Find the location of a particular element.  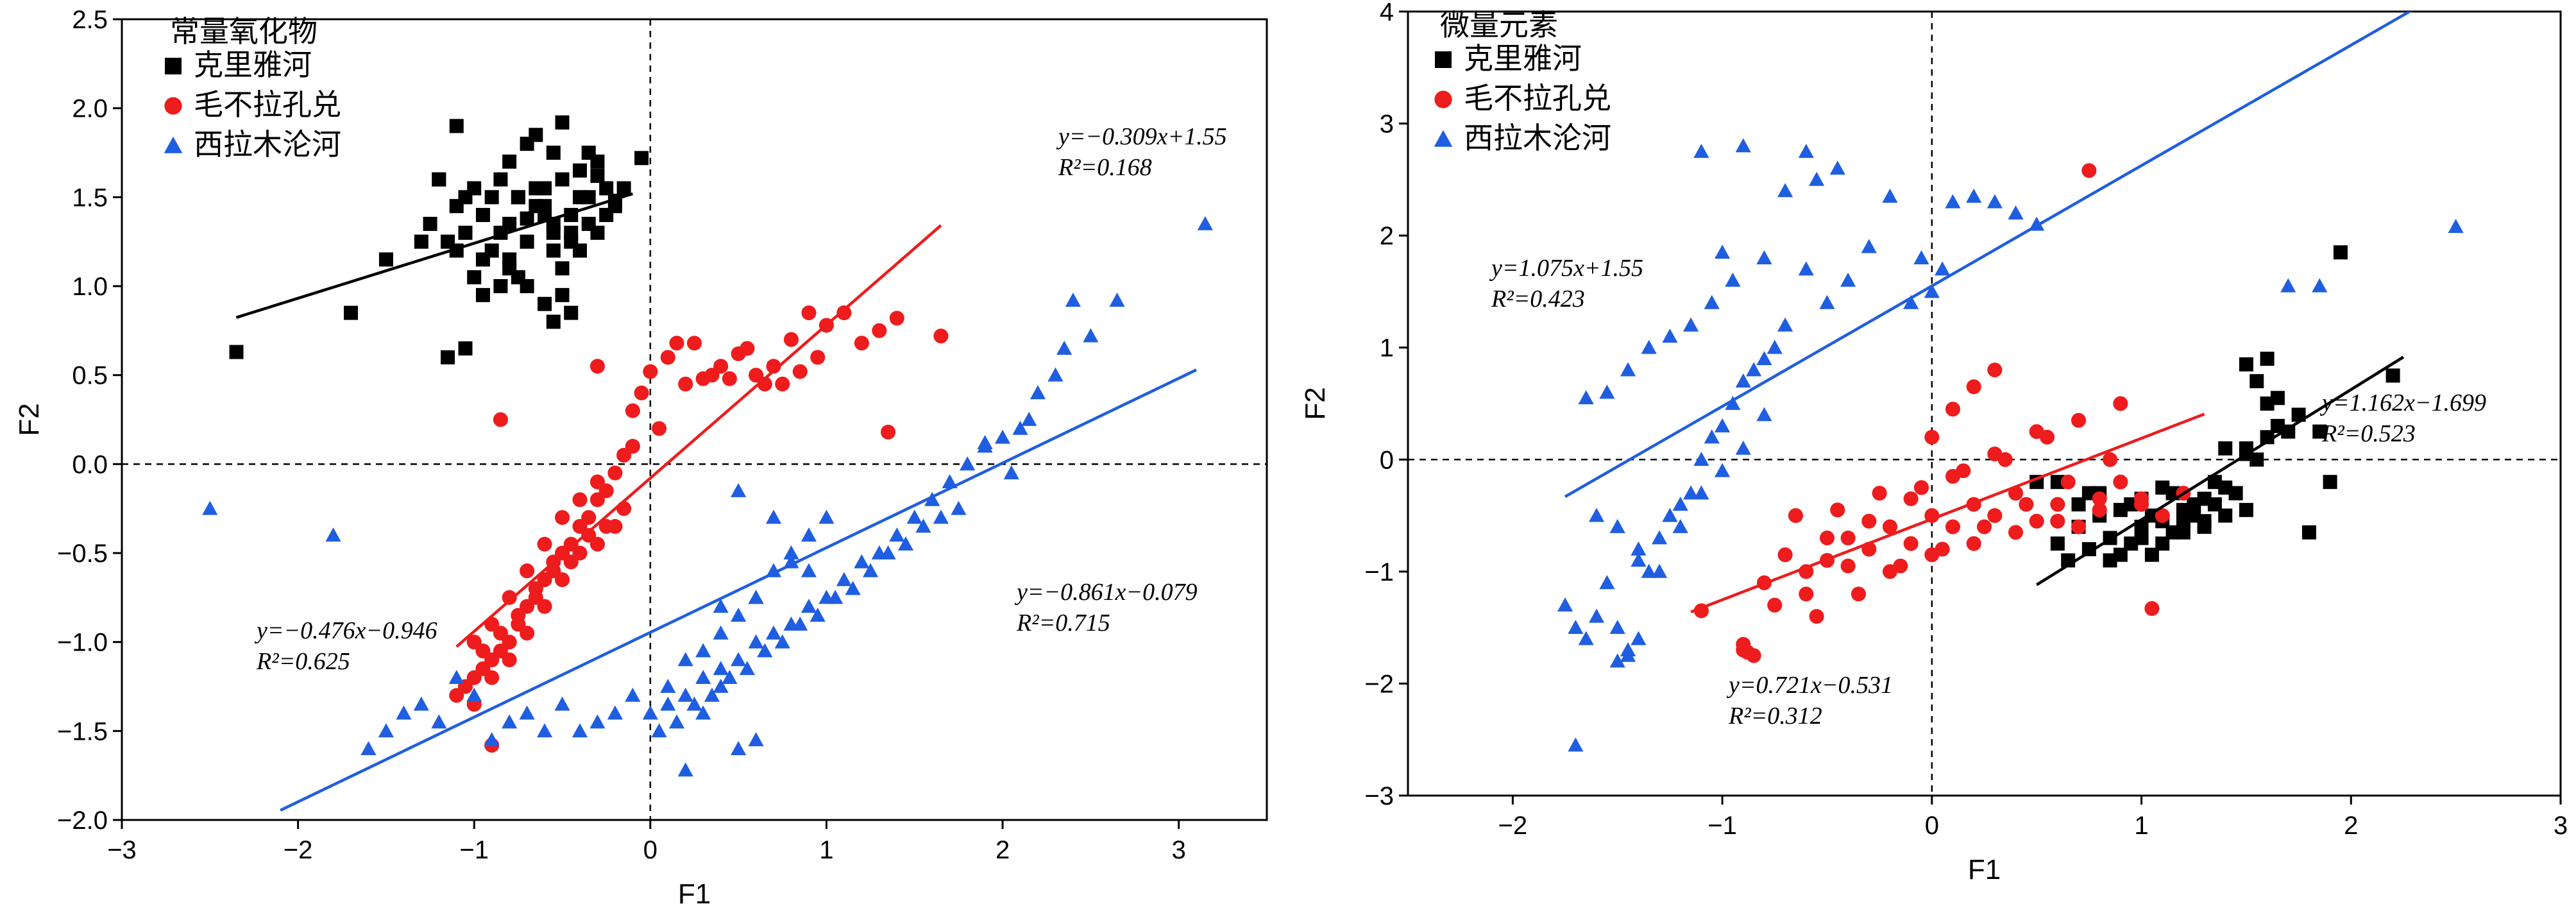

fit-equation: y=−0.309x+1.55 is located at coordinates (1141, 136).